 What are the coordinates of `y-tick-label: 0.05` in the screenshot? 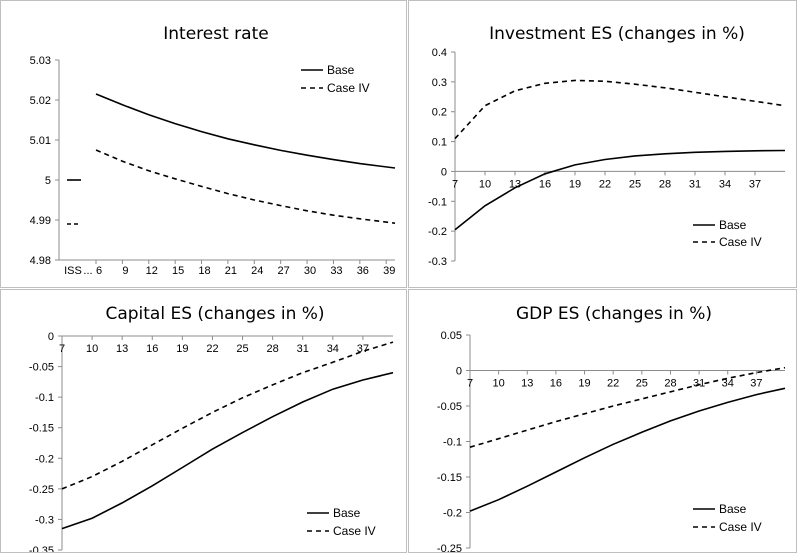 It's located at (451, 336).